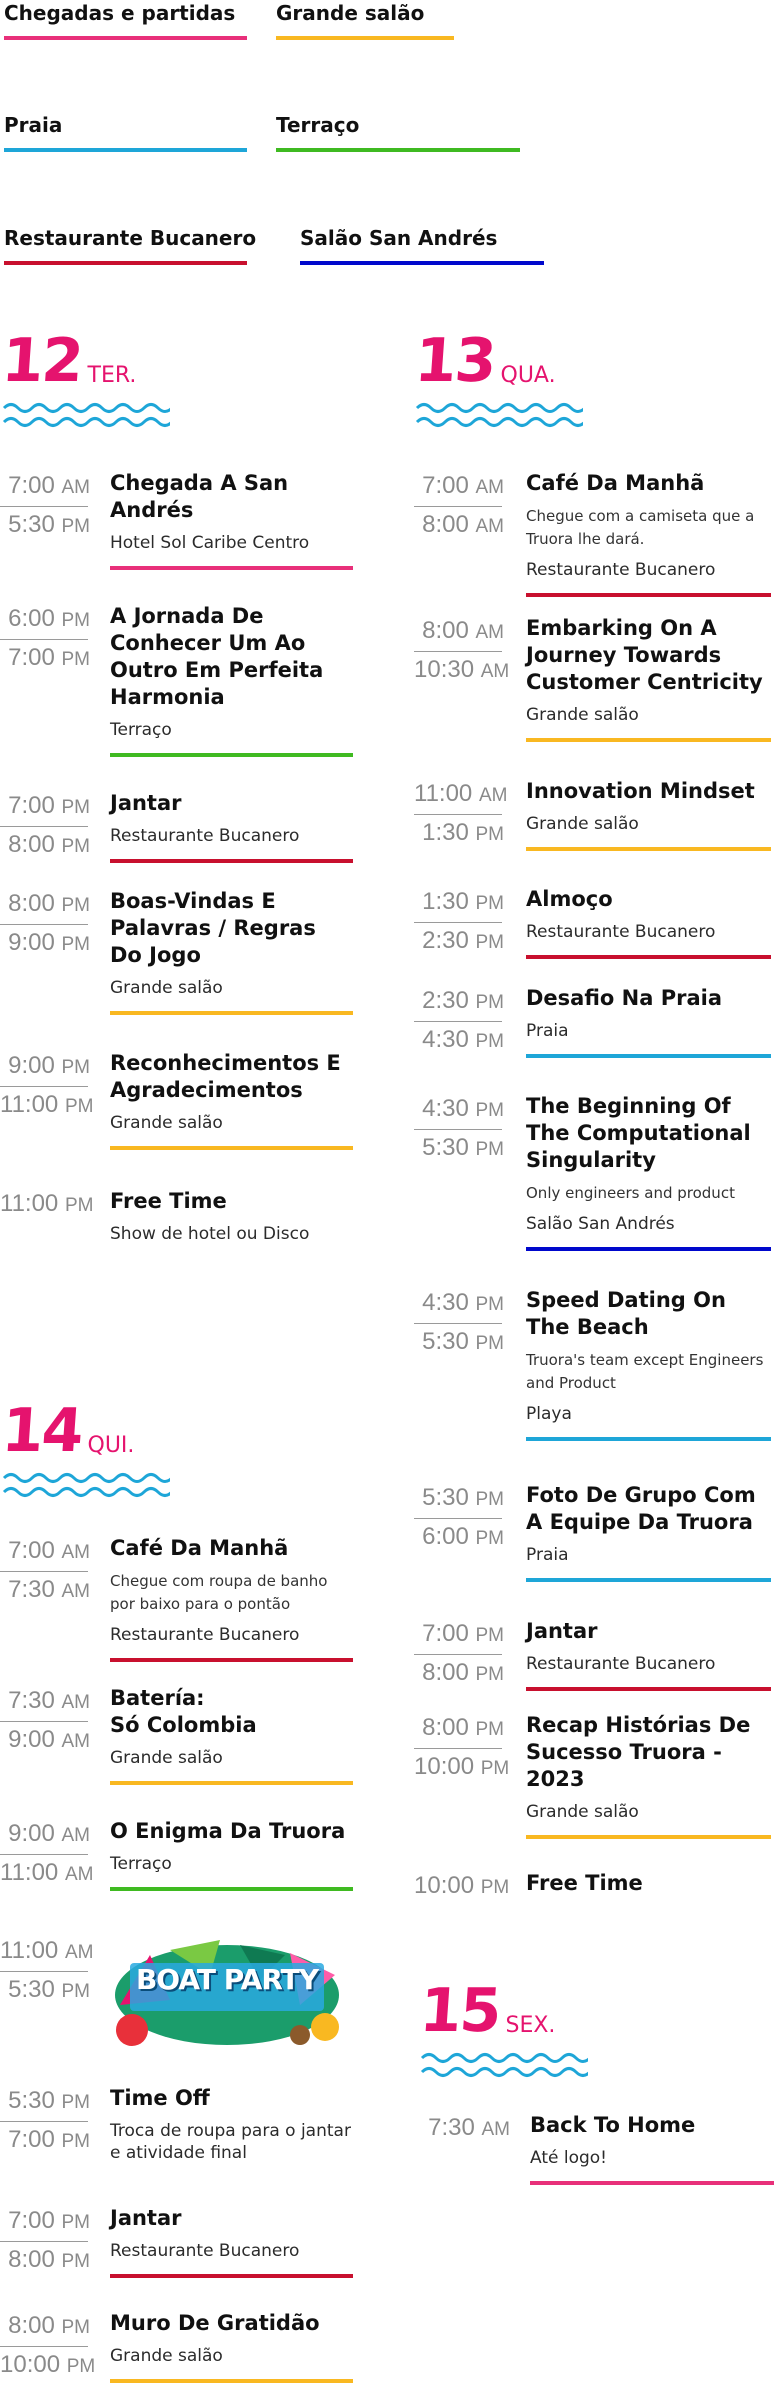 The image size is (774, 2390). I want to click on end-time: 11:00 PM, so click(46, 1106).